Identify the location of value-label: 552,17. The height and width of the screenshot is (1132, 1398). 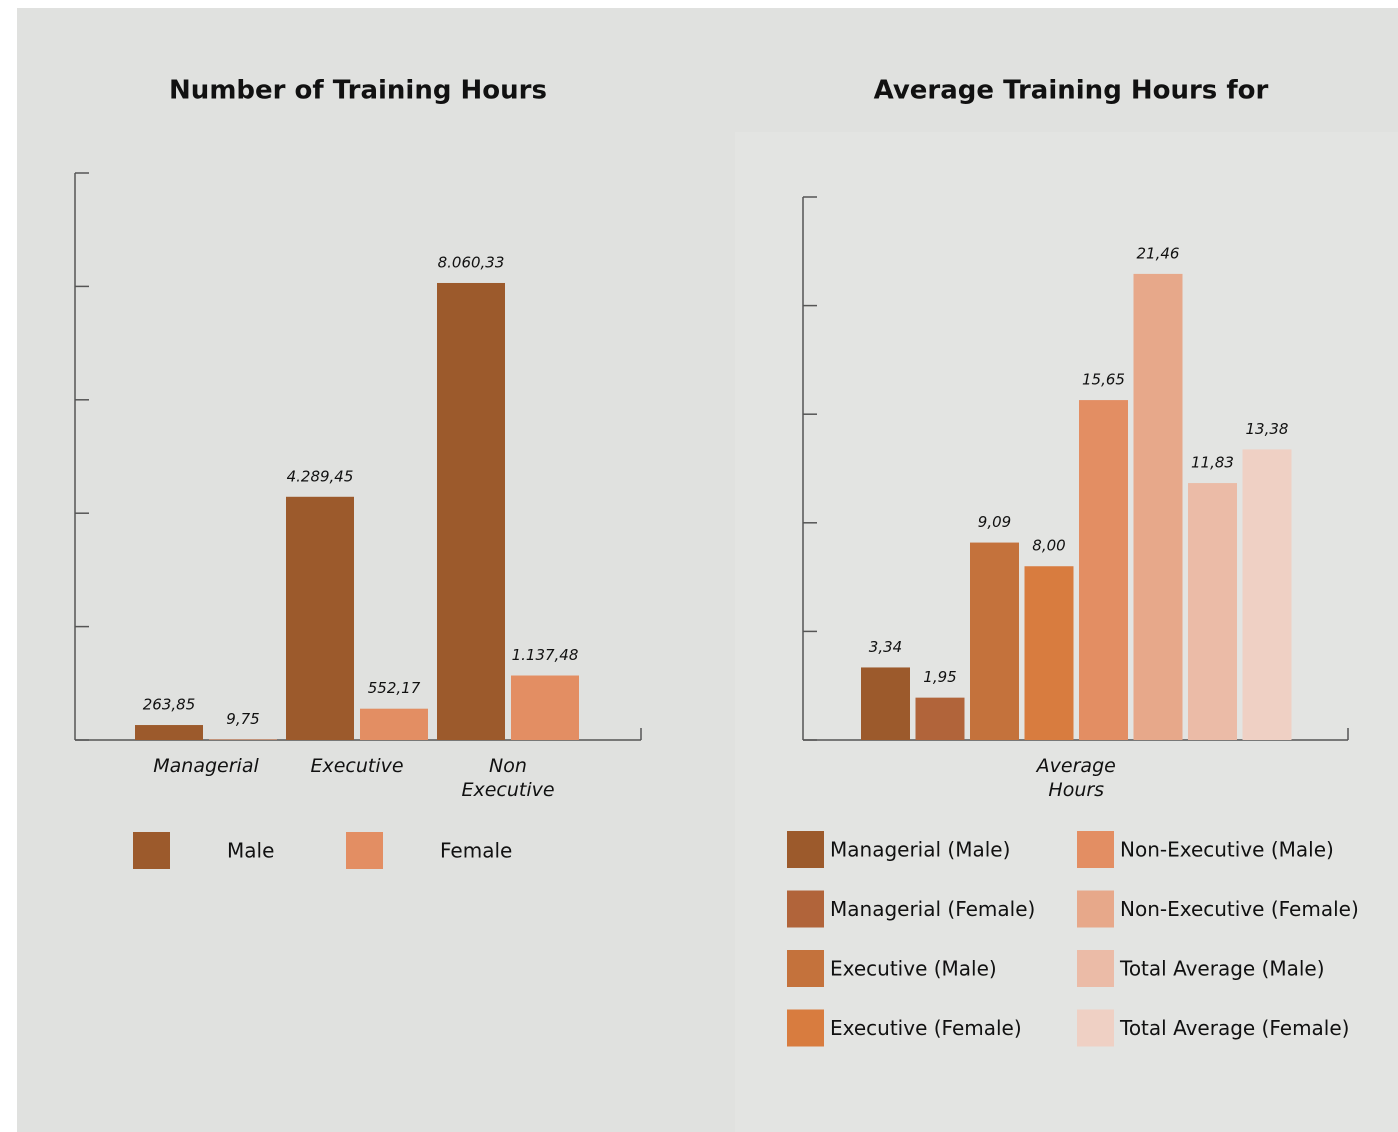
(394, 688).